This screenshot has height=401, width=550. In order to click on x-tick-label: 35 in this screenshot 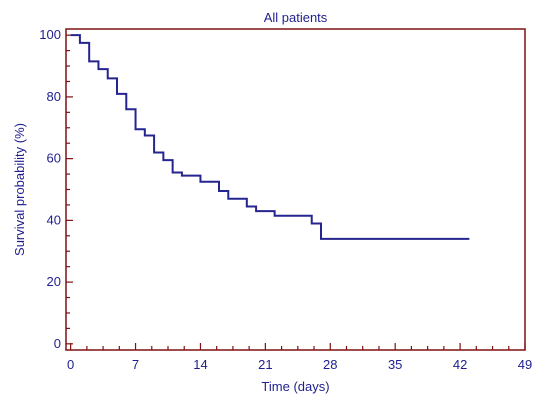, I will do `click(395, 364)`.